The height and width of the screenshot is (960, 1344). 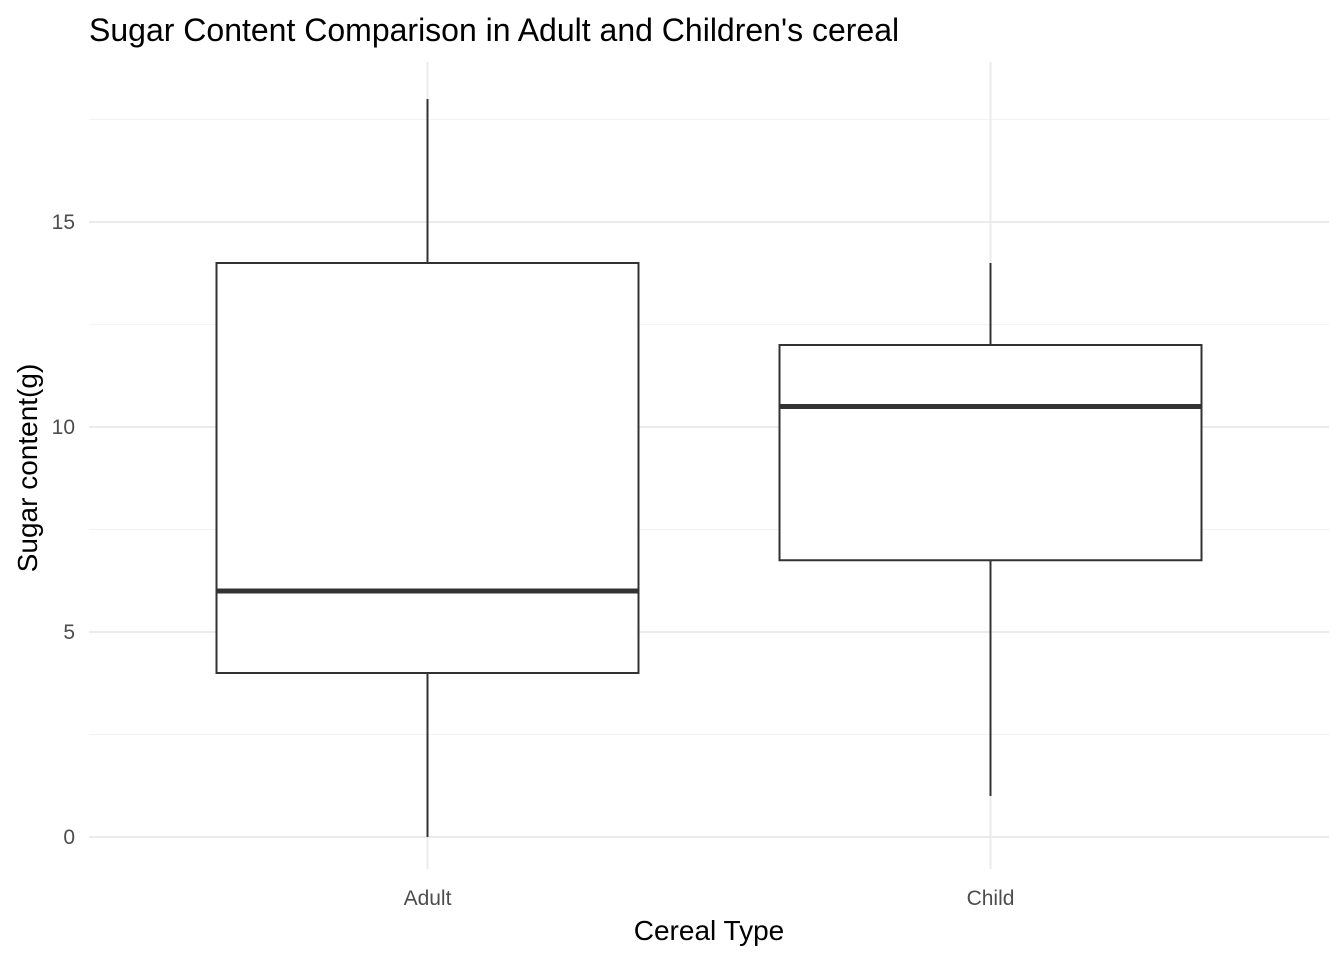 What do you see at coordinates (991, 898) in the screenshot?
I see `x-tick-label: Child` at bounding box center [991, 898].